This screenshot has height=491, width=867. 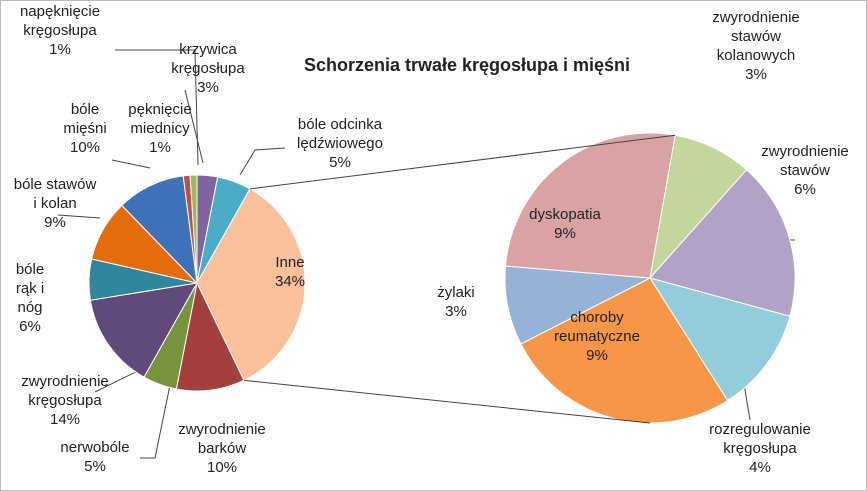 What do you see at coordinates (30, 288) in the screenshot?
I see `category-name: bóle rąk i nóg` at bounding box center [30, 288].